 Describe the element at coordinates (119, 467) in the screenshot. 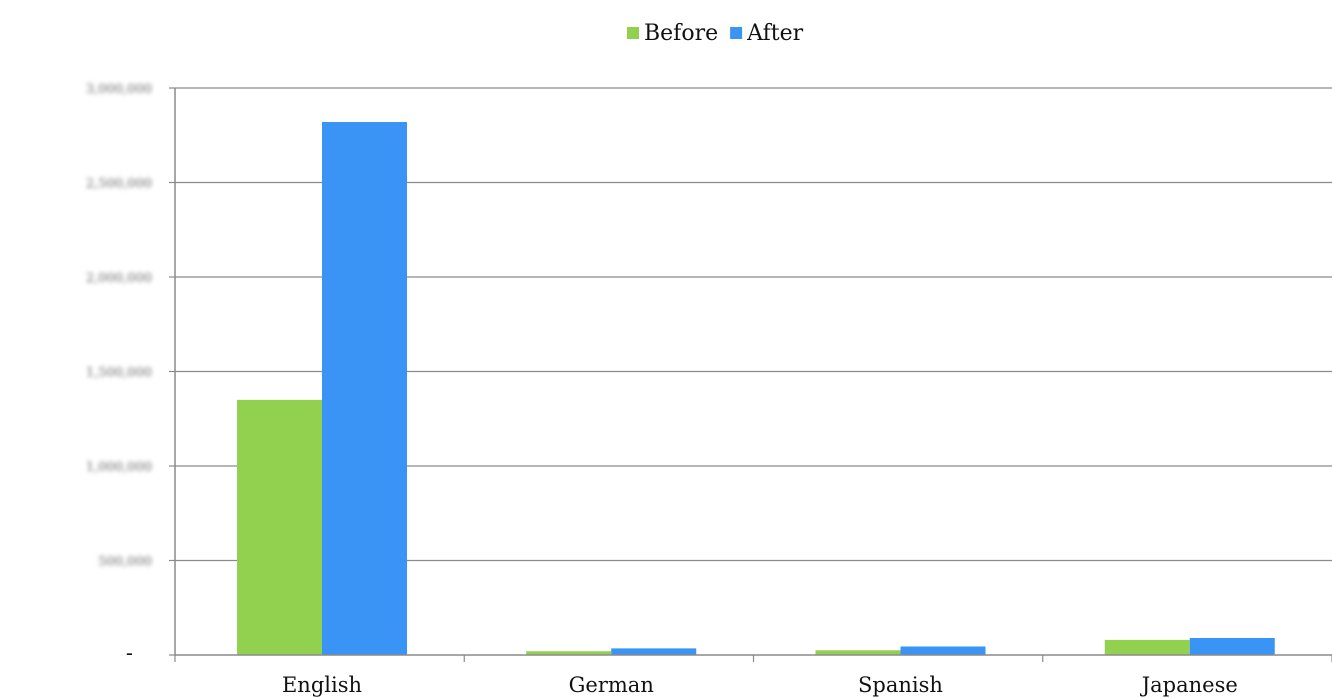

I see `y-tick-label: 1,000,000` at that location.